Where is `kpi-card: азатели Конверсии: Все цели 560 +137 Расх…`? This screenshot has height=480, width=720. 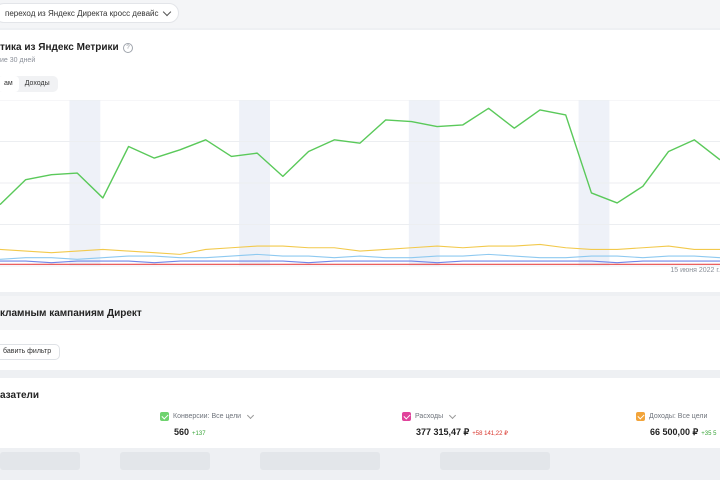
kpi-card: азатели Конверсии: Все цели 560 +137 Расх… is located at coordinates (360, 413).